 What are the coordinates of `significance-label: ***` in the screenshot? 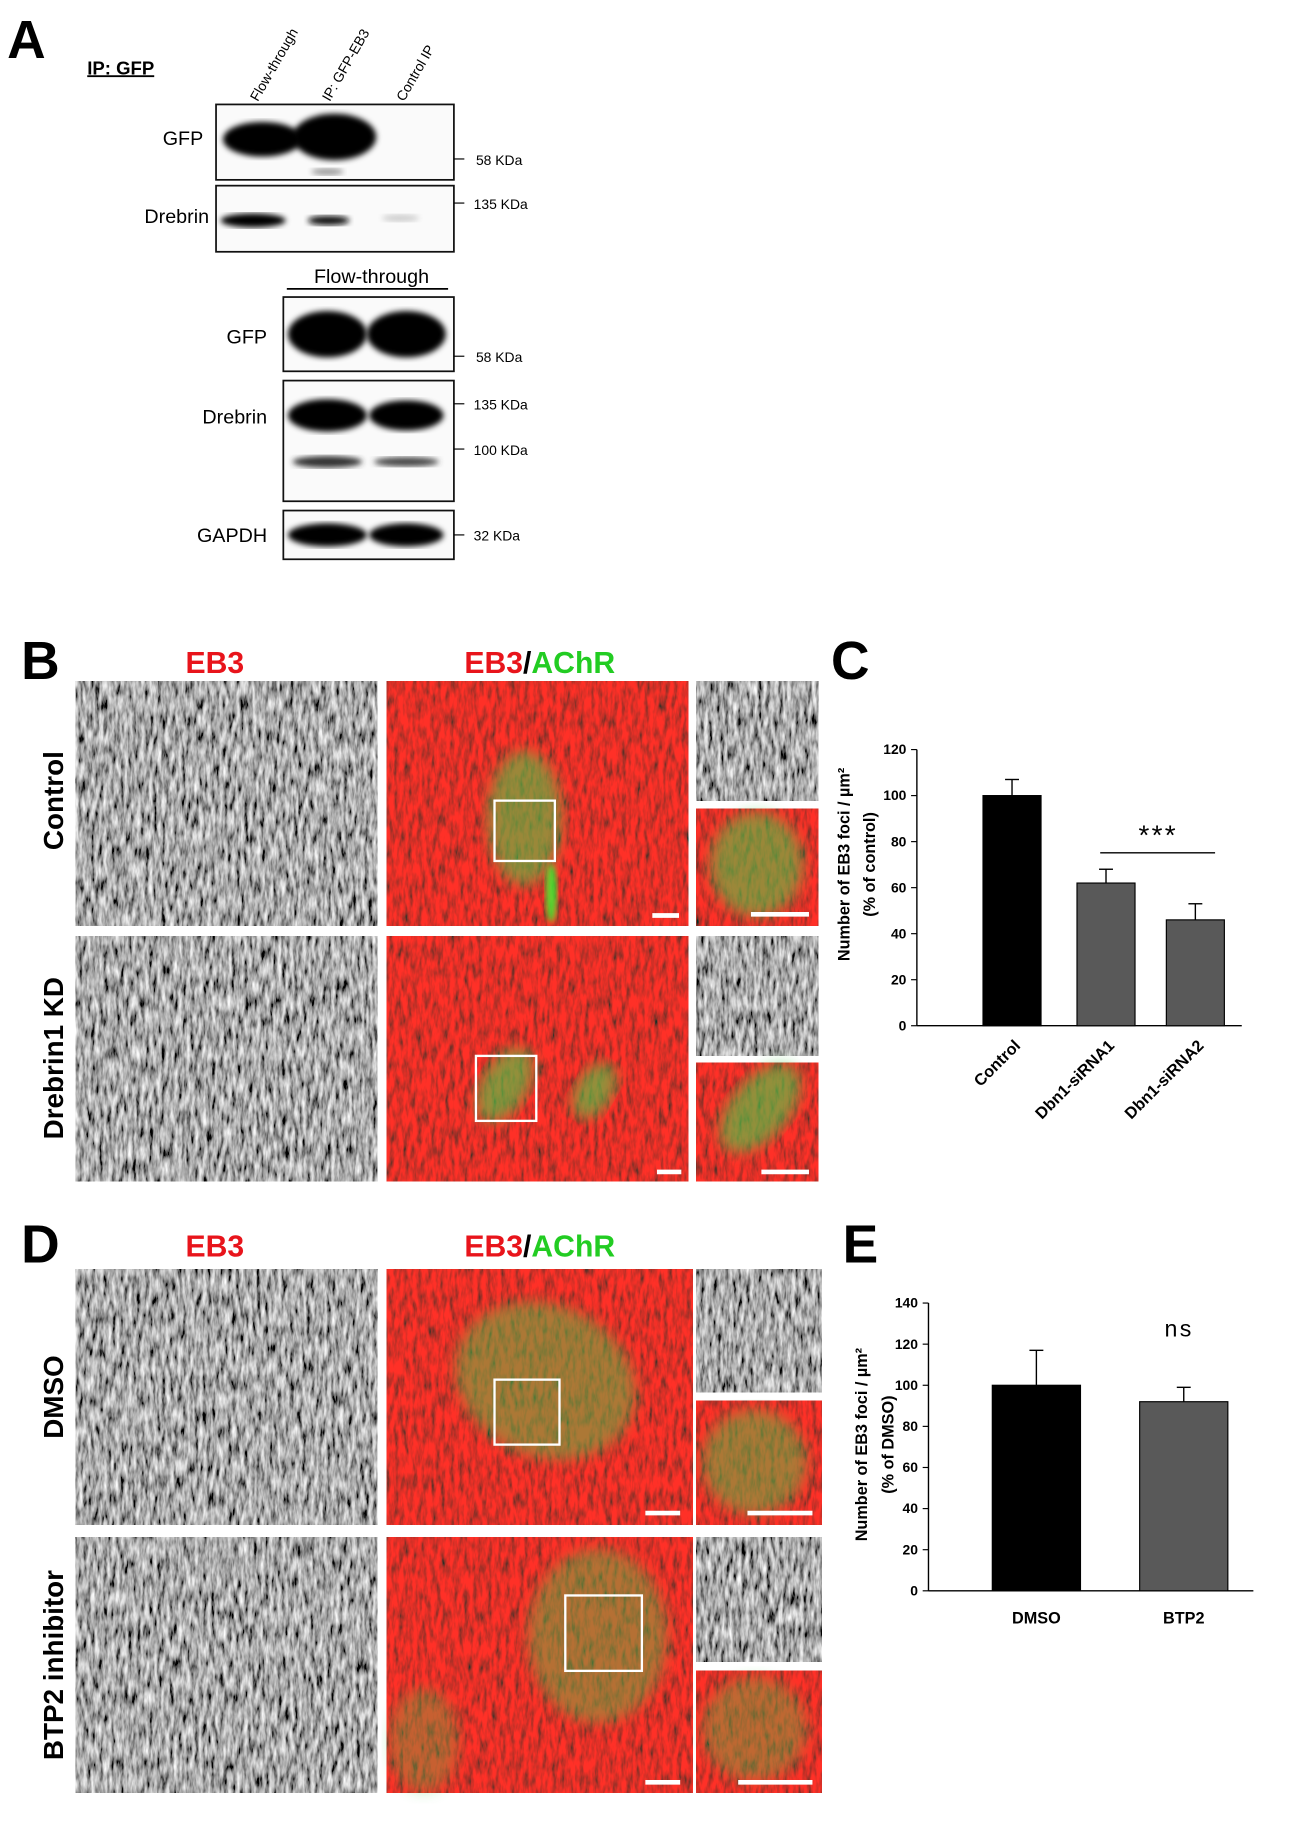 It's located at (1157, 835).